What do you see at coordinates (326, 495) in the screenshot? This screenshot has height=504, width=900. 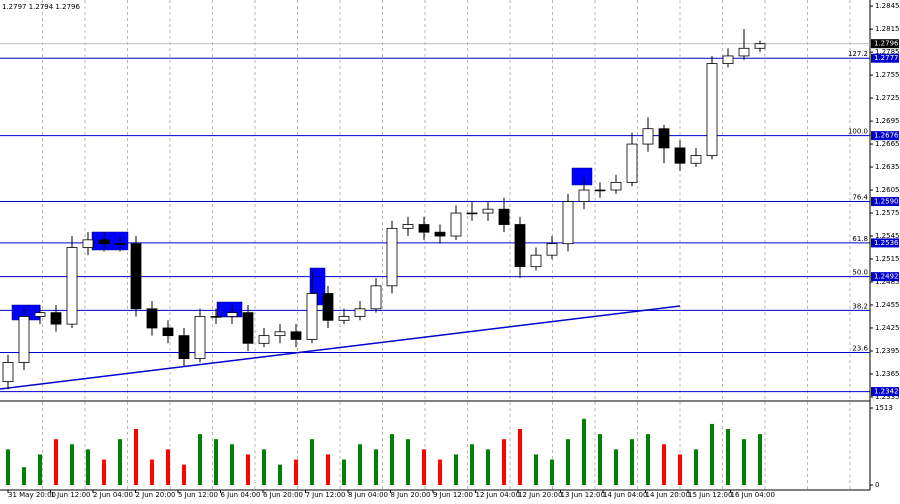 I see `x-tick-label: 7 Jun 12:00` at bounding box center [326, 495].